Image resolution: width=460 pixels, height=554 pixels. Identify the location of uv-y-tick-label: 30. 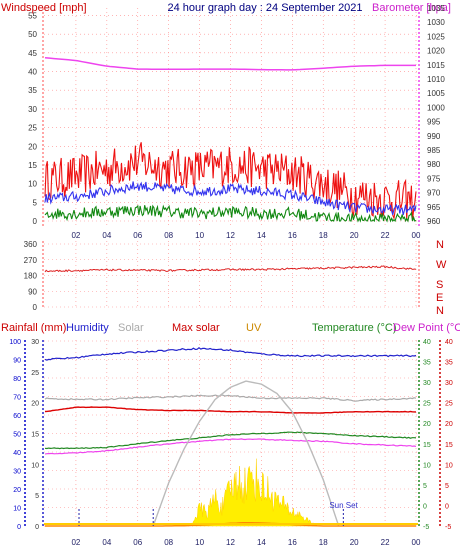
(35, 342).